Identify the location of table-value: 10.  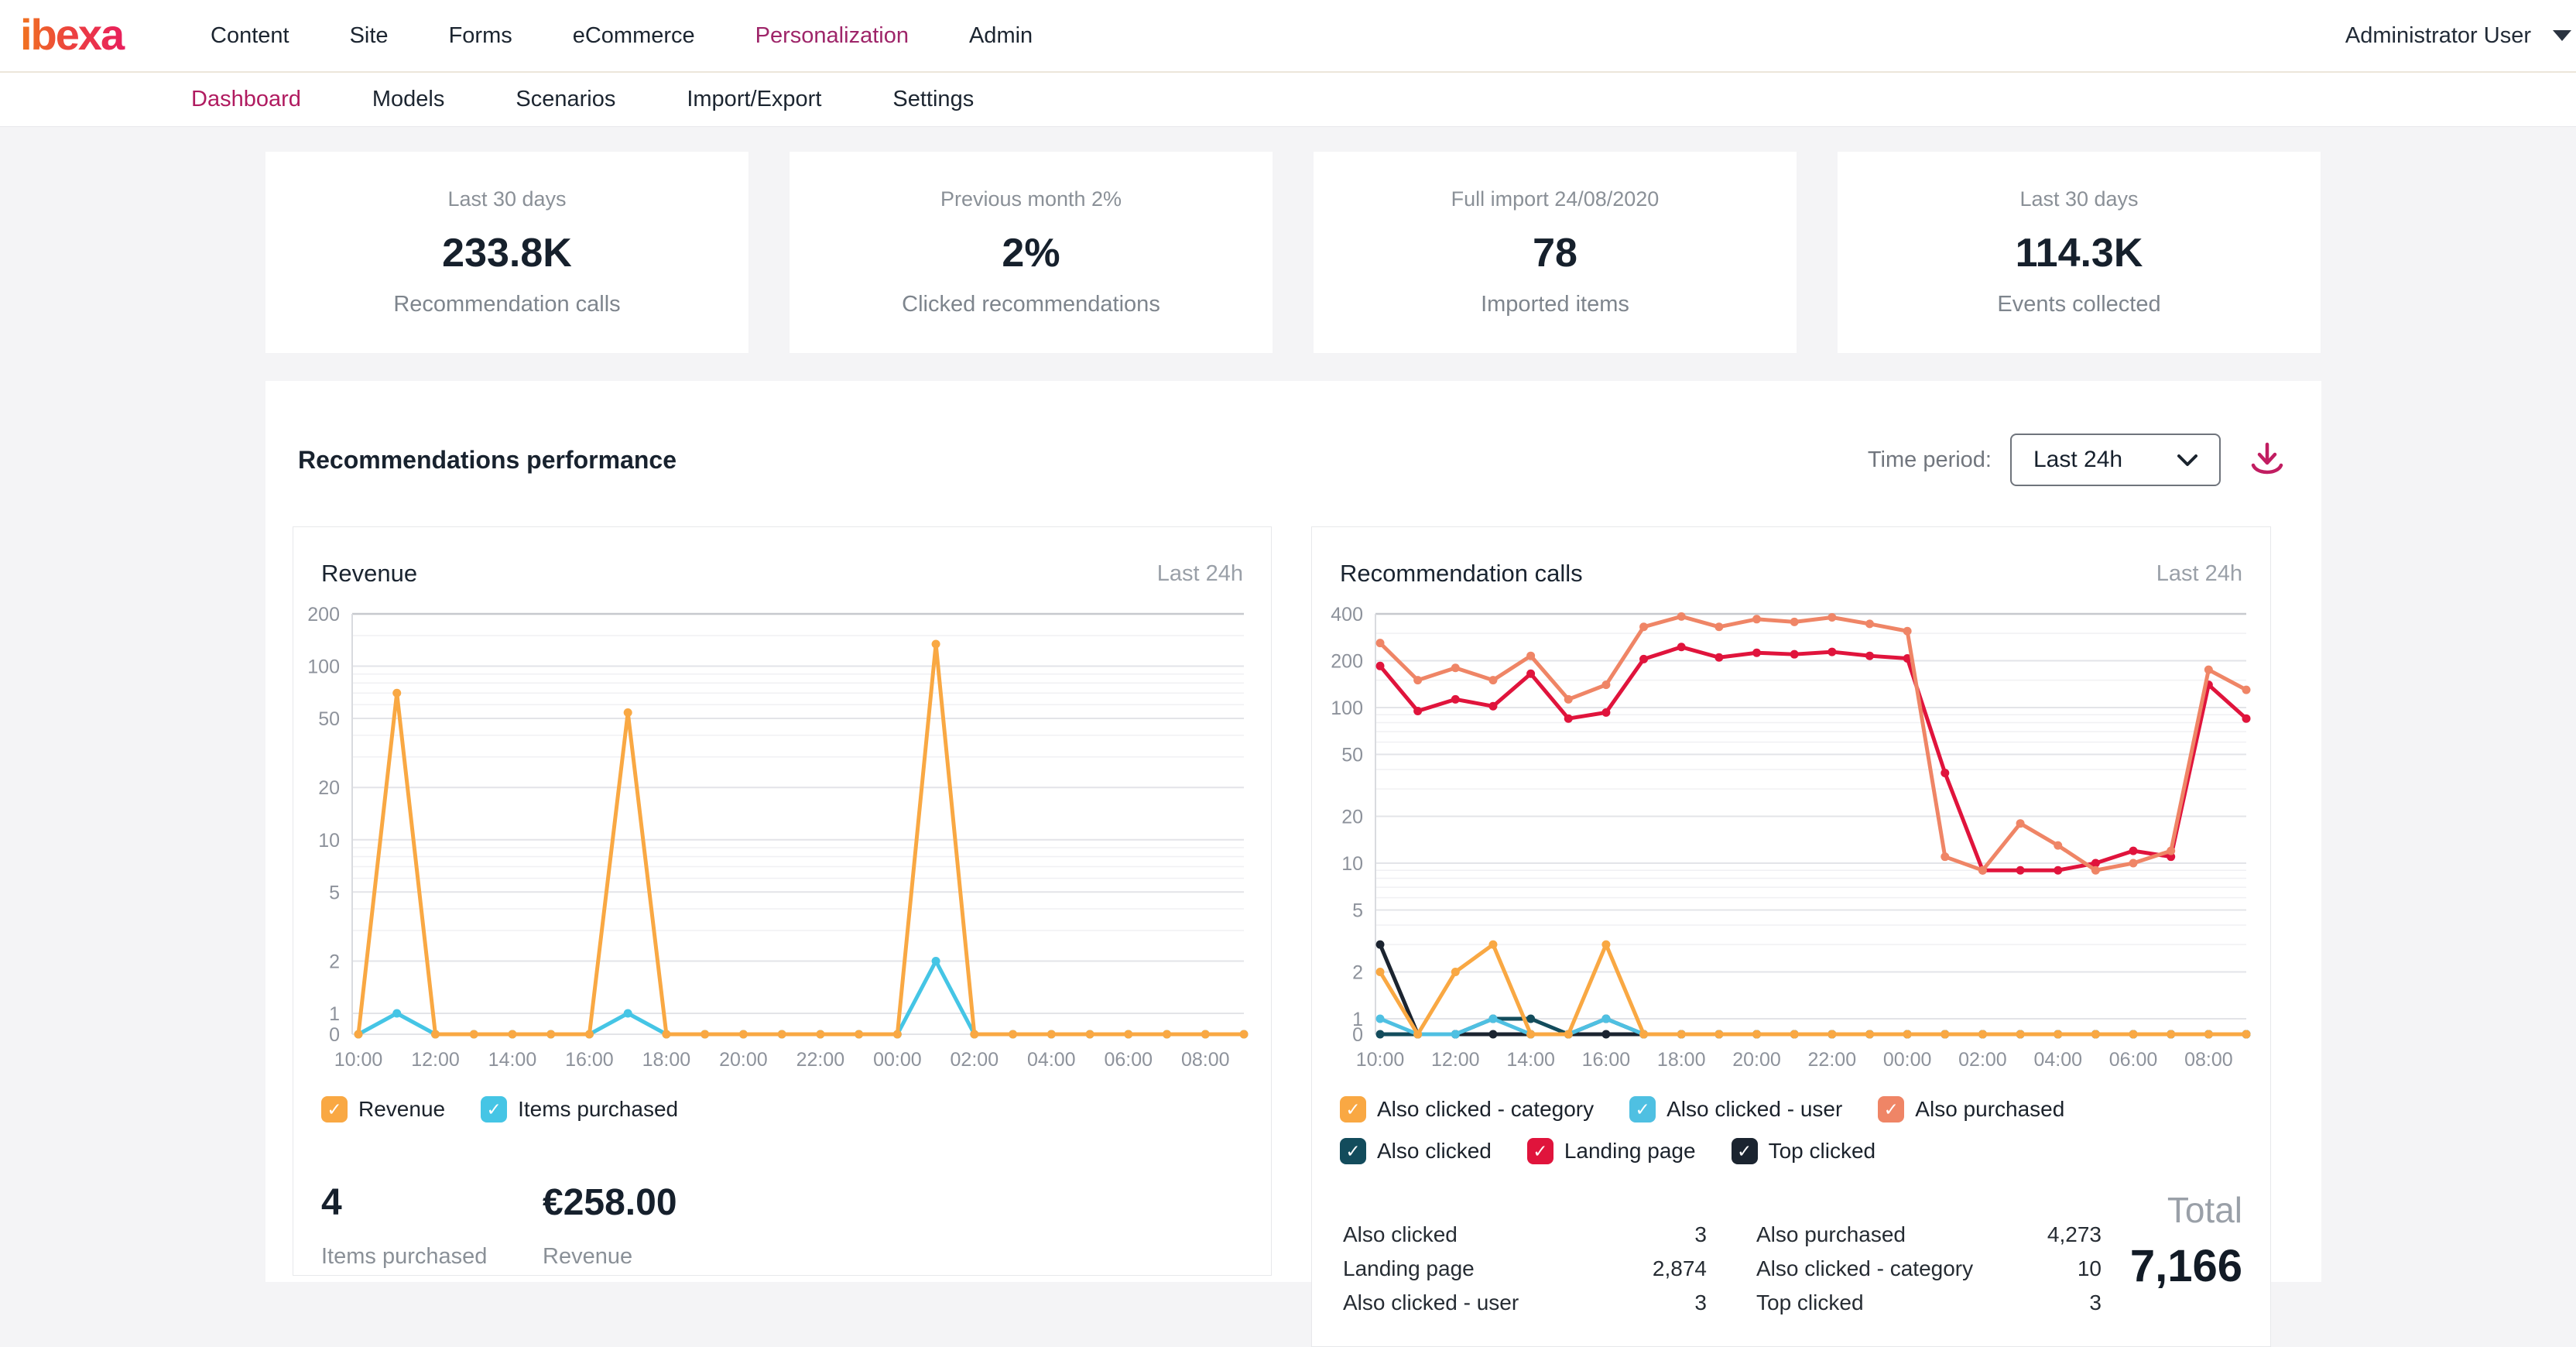
(2089, 1268).